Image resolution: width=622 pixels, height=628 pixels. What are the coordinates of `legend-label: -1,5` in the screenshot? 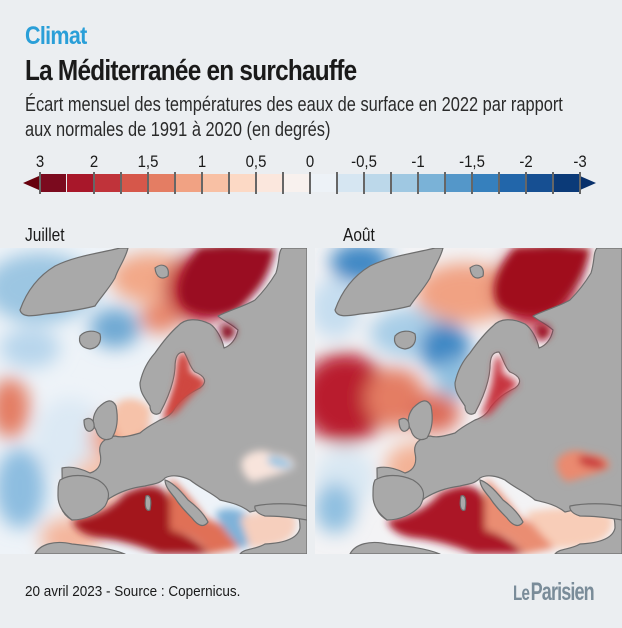 It's located at (472, 161).